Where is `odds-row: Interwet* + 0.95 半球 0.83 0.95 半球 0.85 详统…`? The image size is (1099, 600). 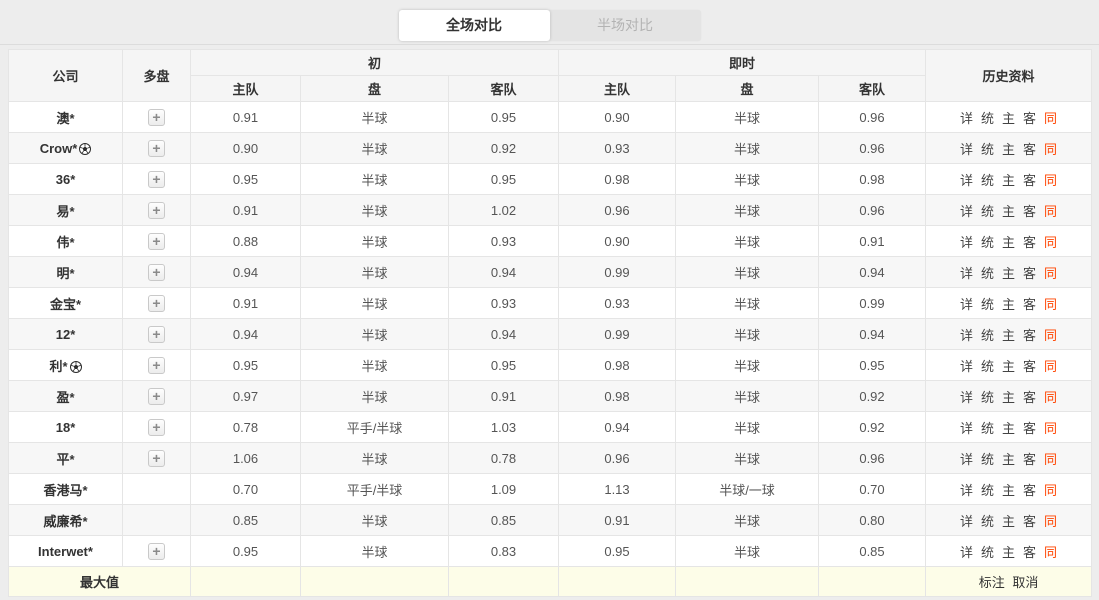 odds-row: Interwet* + 0.95 半球 0.83 0.95 半球 0.85 详统… is located at coordinates (550, 551).